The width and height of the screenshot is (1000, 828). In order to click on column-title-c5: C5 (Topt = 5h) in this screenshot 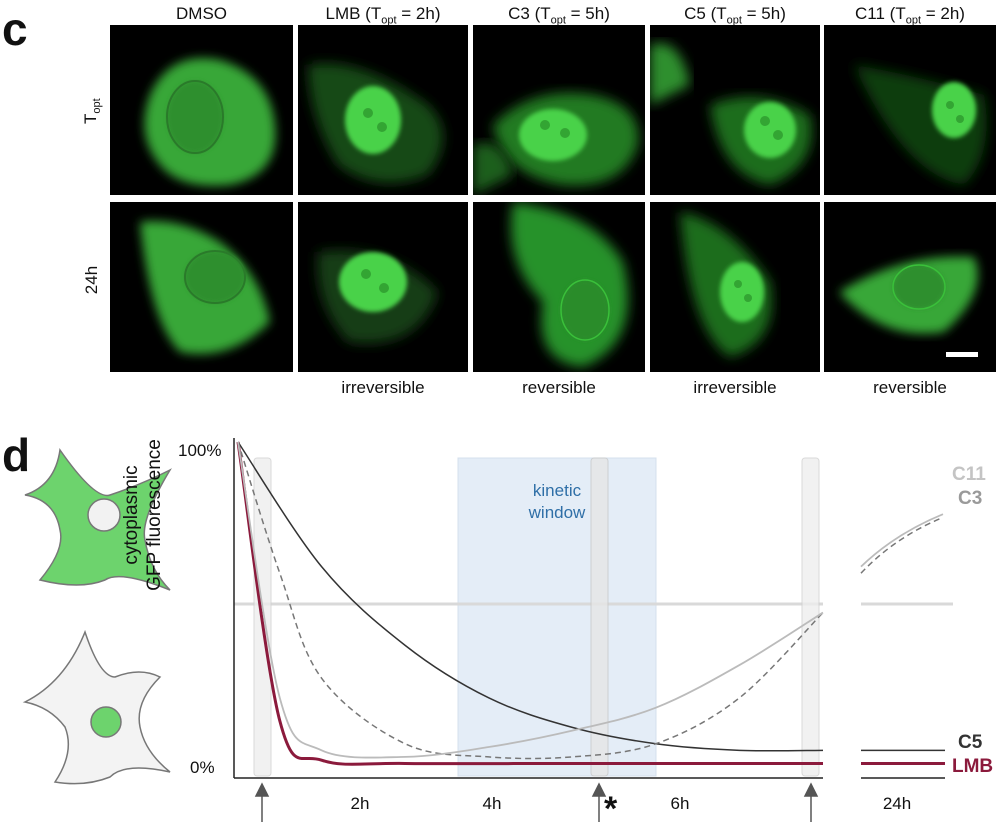, I will do `click(735, 15)`.